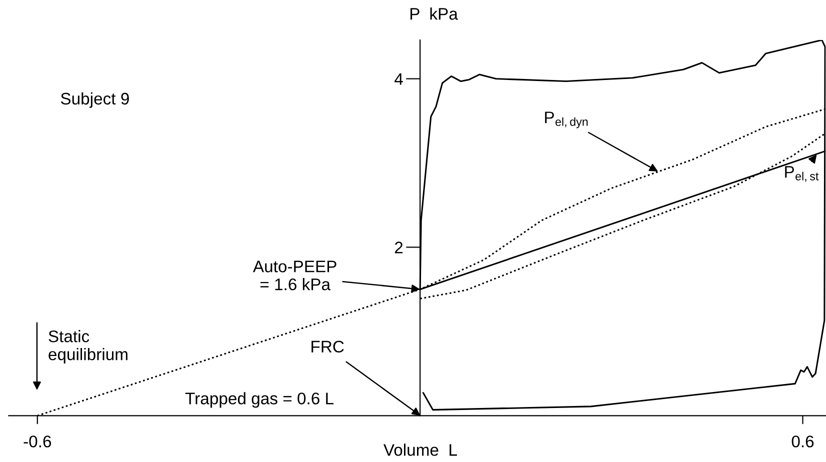 This screenshot has width=826, height=462. What do you see at coordinates (803, 442) in the screenshot?
I see `x-tick-label: 0.6` at bounding box center [803, 442].